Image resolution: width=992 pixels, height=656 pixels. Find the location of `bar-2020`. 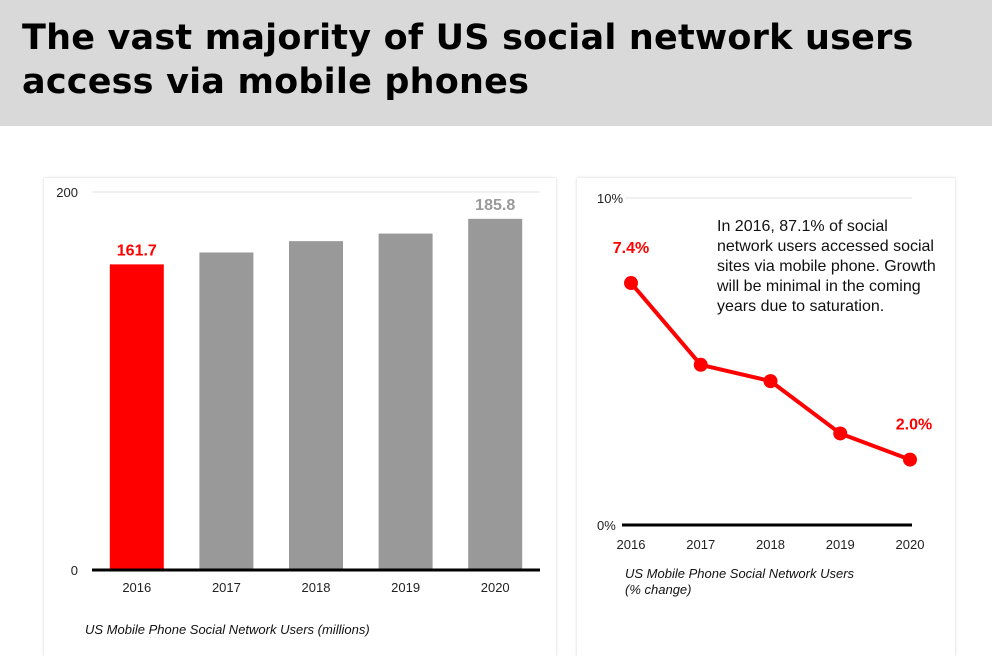

bar-2020 is located at coordinates (495, 394).